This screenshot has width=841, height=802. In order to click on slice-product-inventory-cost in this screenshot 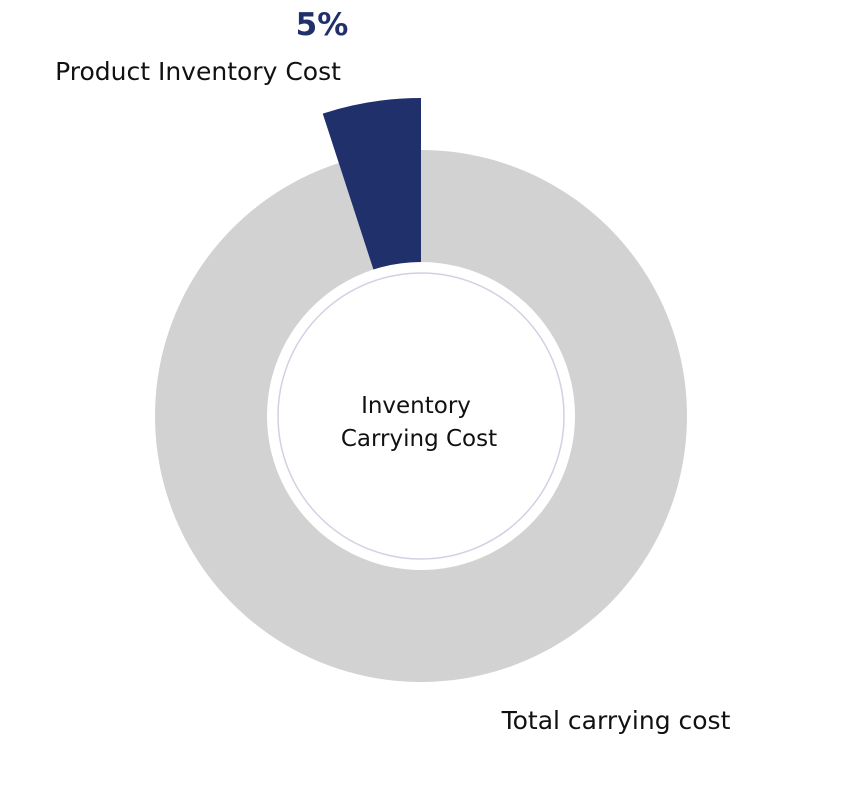, I will do `click(371, 184)`.